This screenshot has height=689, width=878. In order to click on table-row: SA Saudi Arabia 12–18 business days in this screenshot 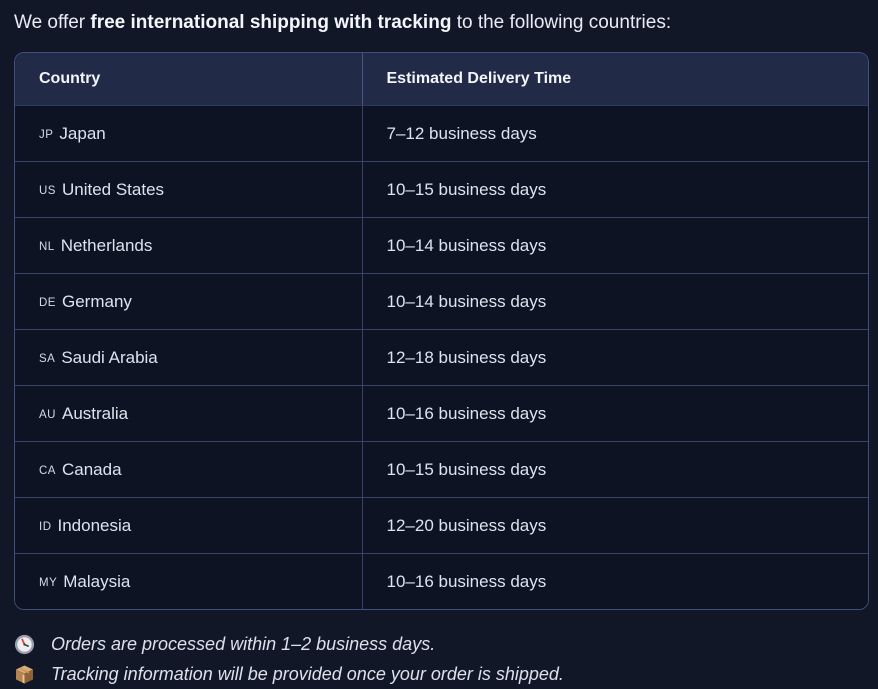, I will do `click(441, 357)`.